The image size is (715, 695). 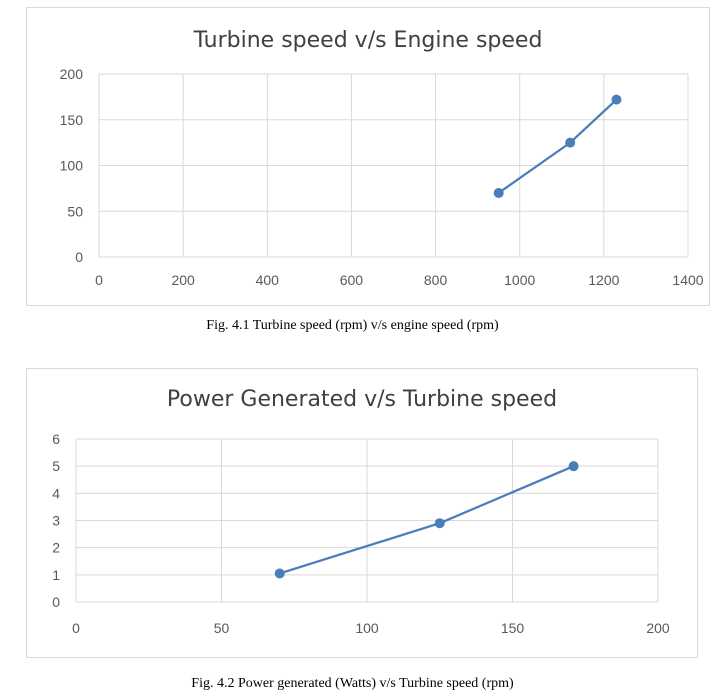 What do you see at coordinates (362, 399) in the screenshot?
I see `chart-title: Power Generated v/s Turbine speed` at bounding box center [362, 399].